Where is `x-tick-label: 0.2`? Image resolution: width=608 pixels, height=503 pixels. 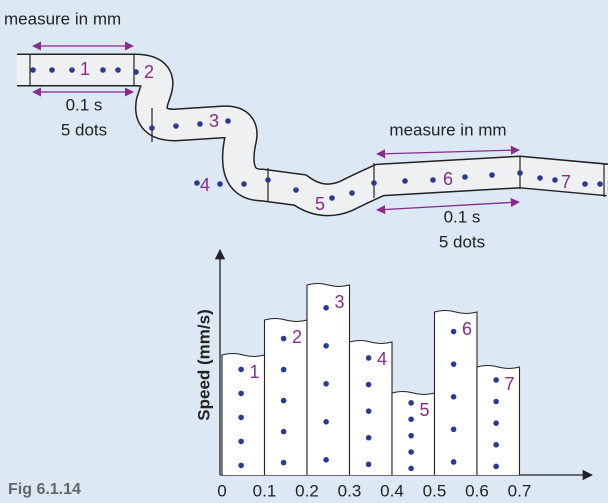
x-tick-label: 0.2 is located at coordinates (307, 490).